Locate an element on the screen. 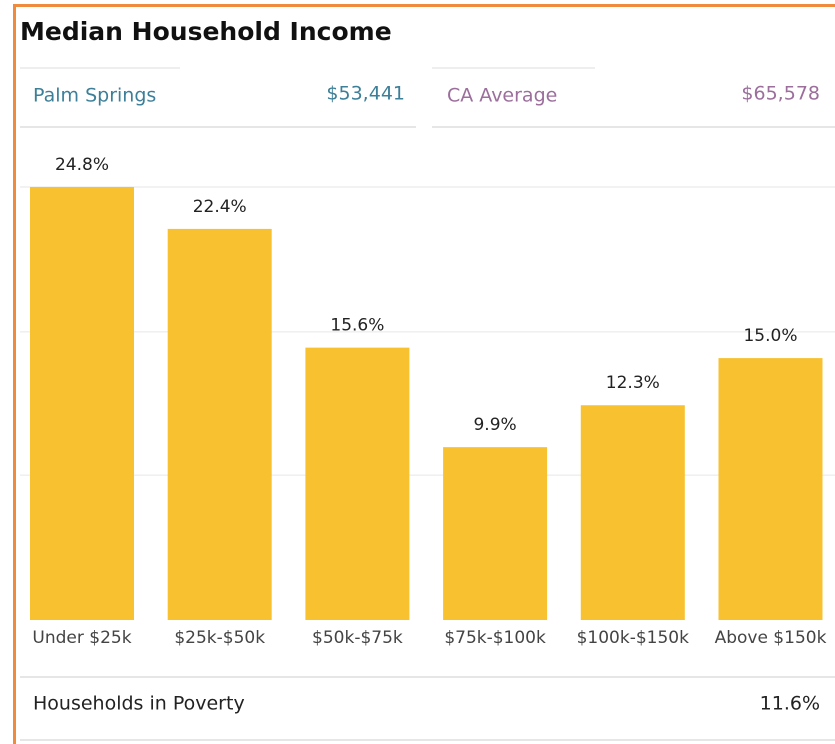 This screenshot has width=835, height=744. value-label: 15.6% is located at coordinates (357, 326).